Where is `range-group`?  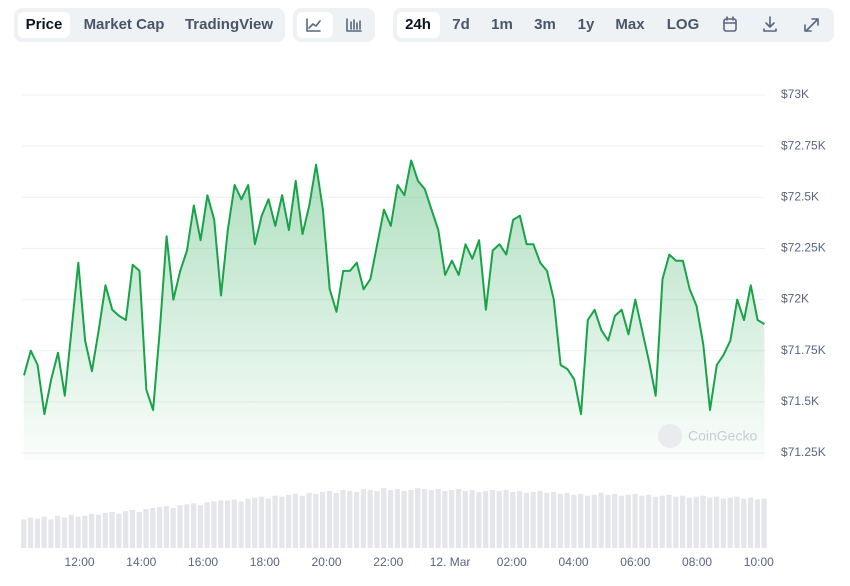 range-group is located at coordinates (613, 25).